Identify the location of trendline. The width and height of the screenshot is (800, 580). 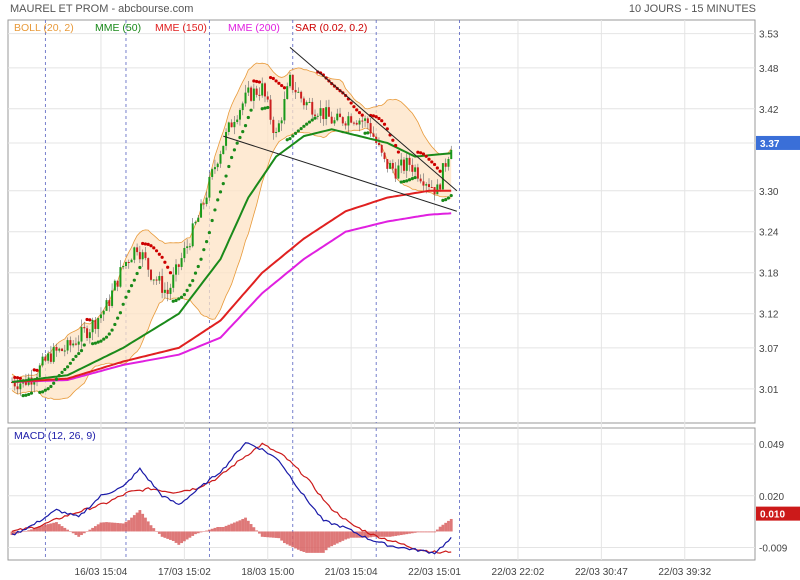
(373, 119).